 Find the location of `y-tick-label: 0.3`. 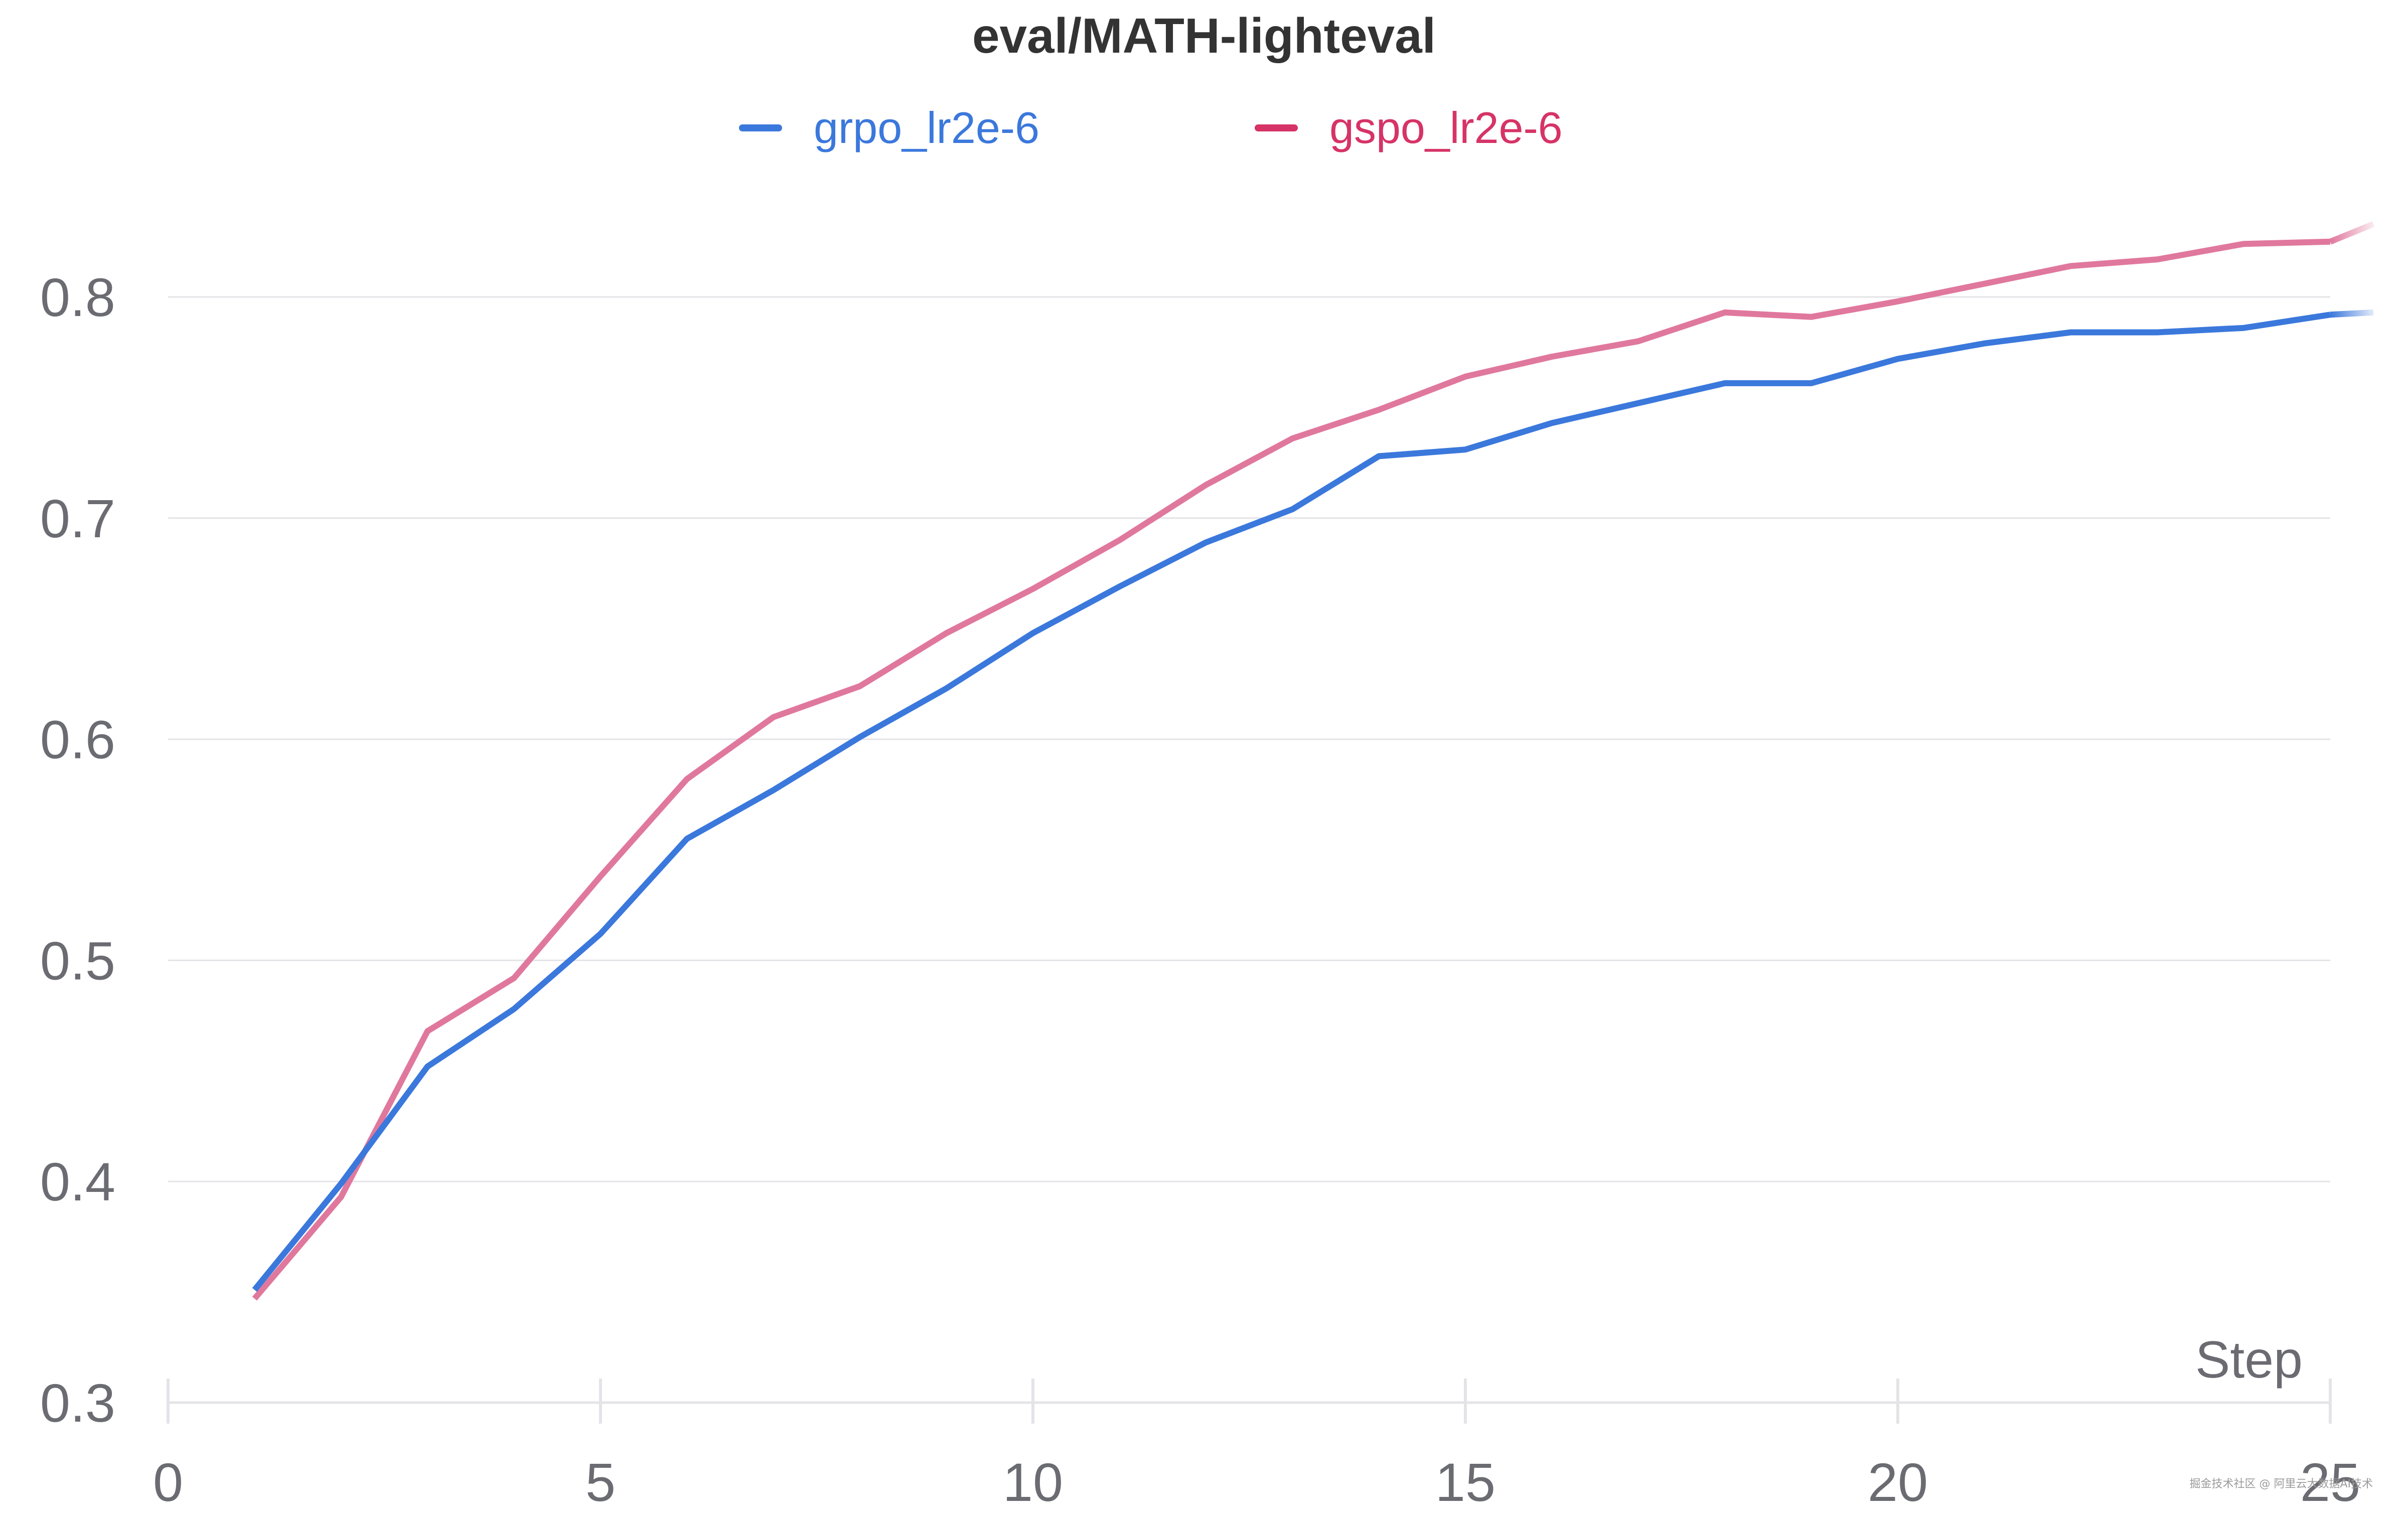

y-tick-label: 0.3 is located at coordinates (78, 1403).